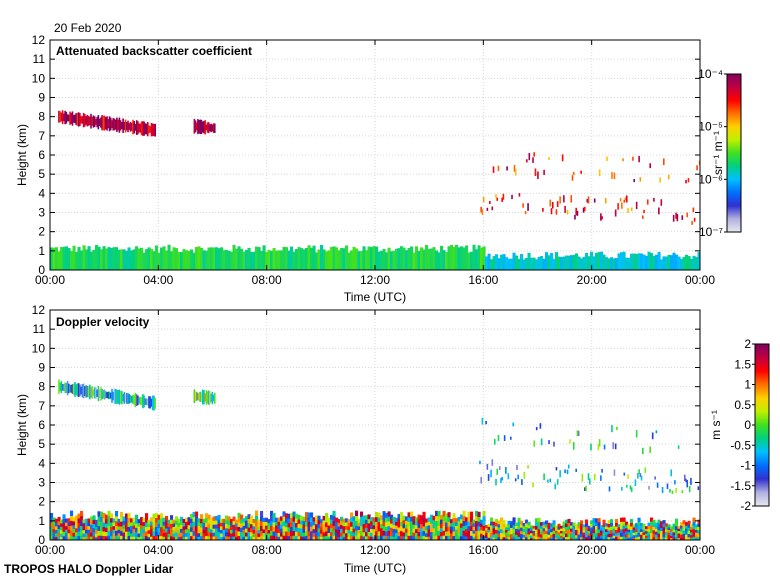 The height and width of the screenshot is (580, 780). I want to click on feature-cloud, so click(204, 126).